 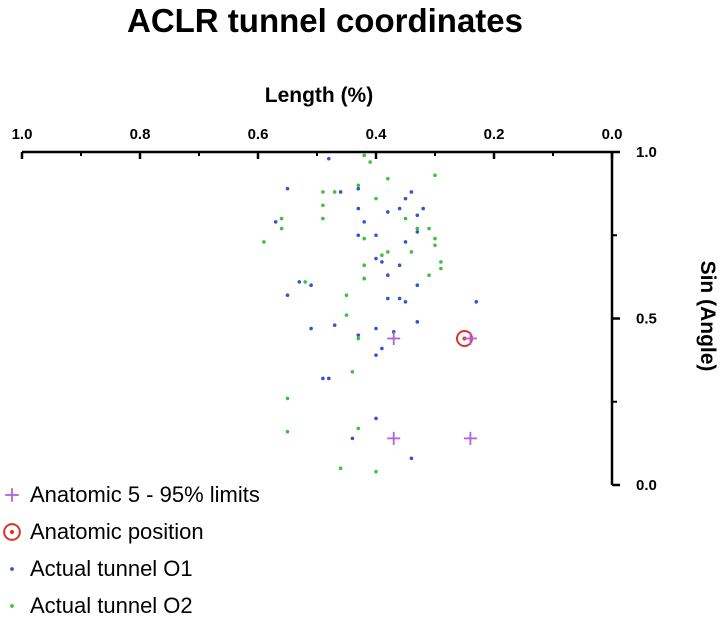 What do you see at coordinates (646, 485) in the screenshot?
I see `y-tick-label: 0.0` at bounding box center [646, 485].